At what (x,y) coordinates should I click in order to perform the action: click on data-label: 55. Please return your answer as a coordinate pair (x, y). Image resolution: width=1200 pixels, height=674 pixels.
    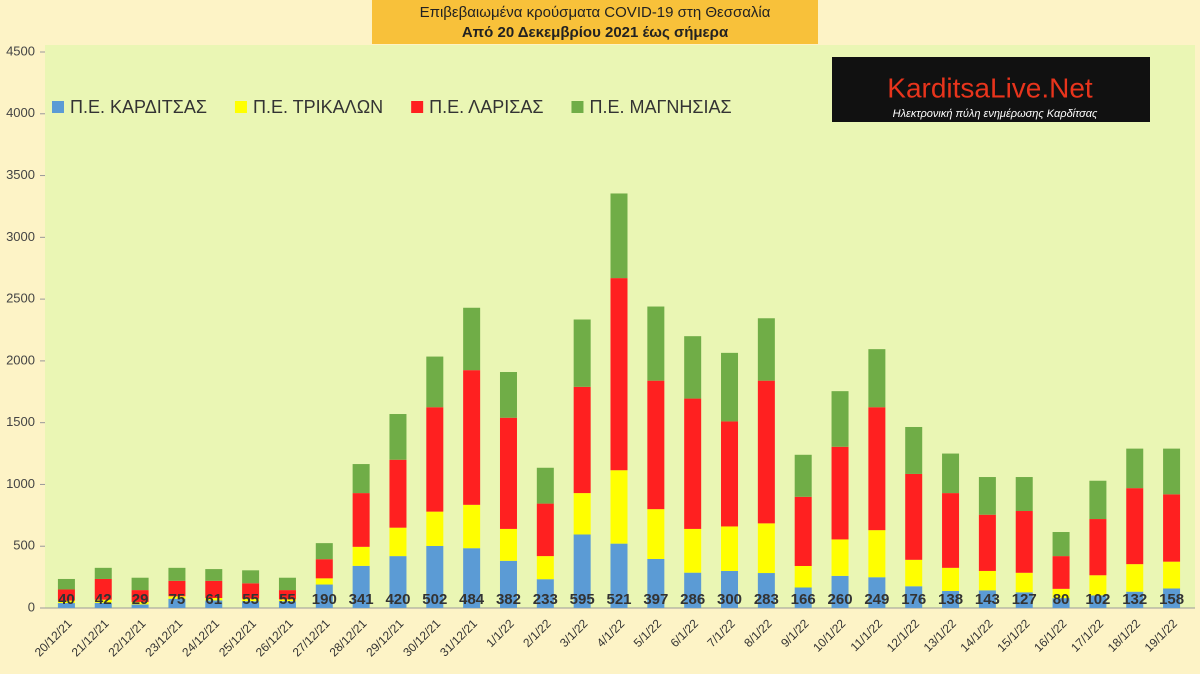
    Looking at the image, I should click on (250, 599).